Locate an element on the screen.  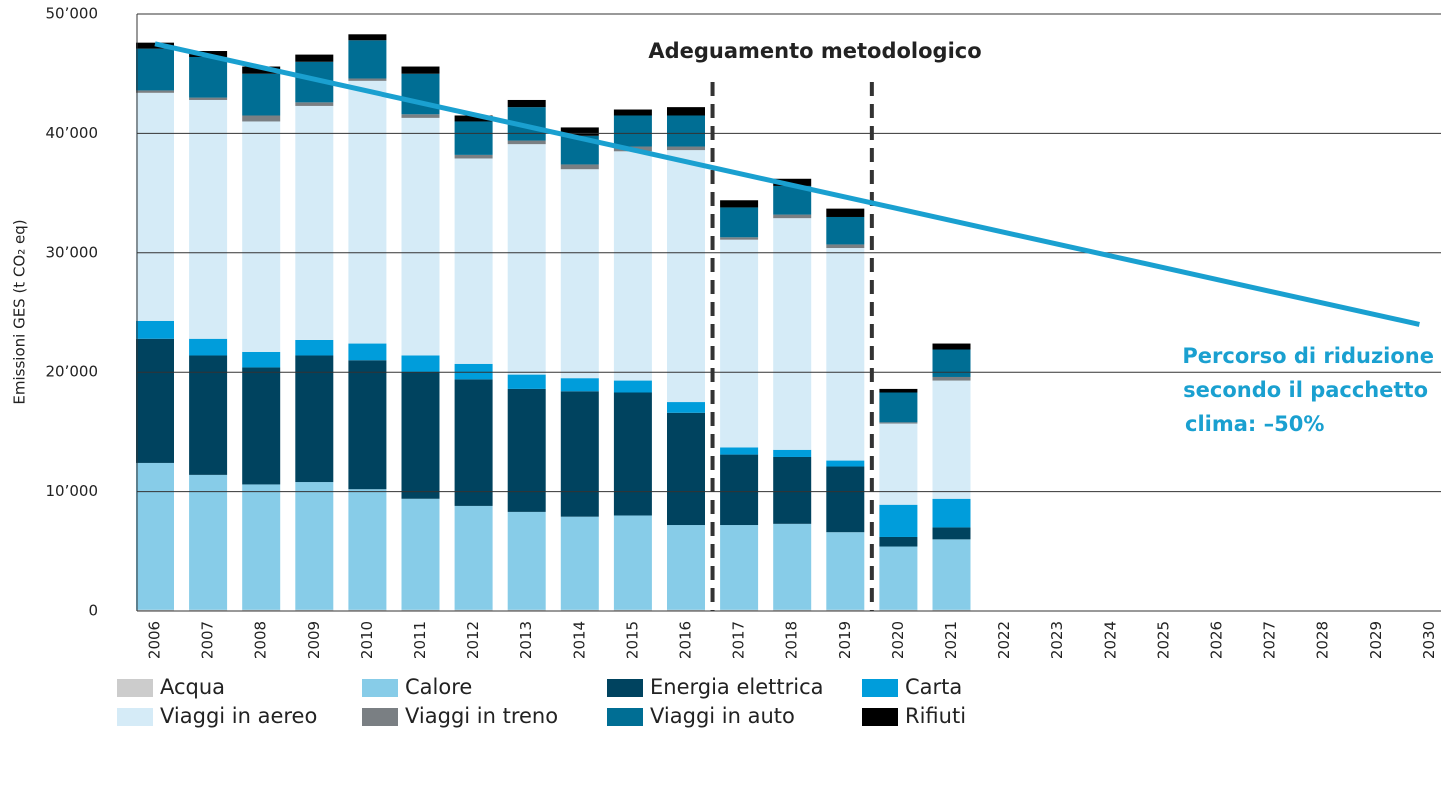
x-tick-label: 2017 is located at coordinates (739, 640).